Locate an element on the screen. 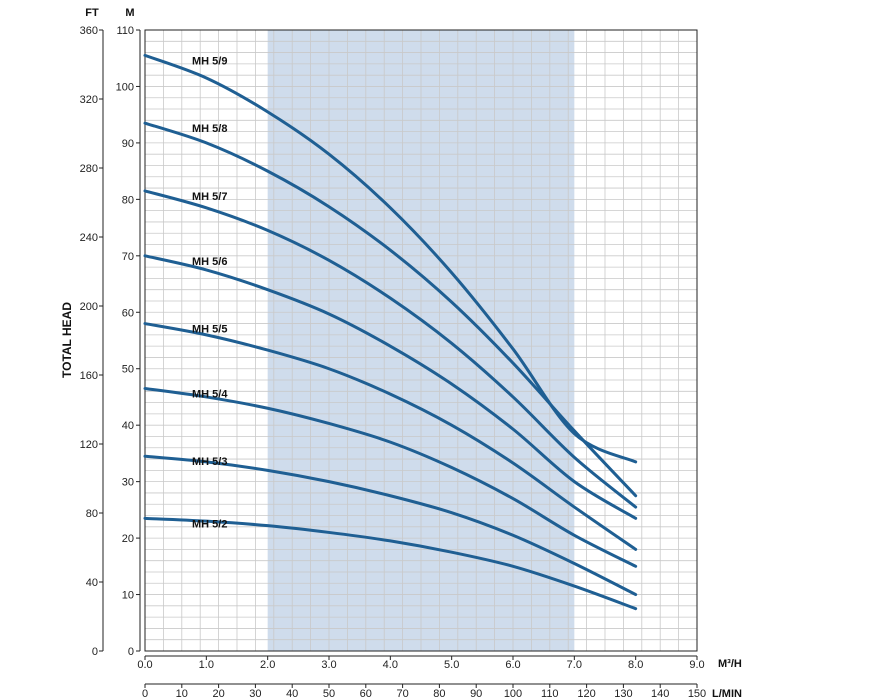  x-tick-label-m3h: 0.0 is located at coordinates (144, 665).